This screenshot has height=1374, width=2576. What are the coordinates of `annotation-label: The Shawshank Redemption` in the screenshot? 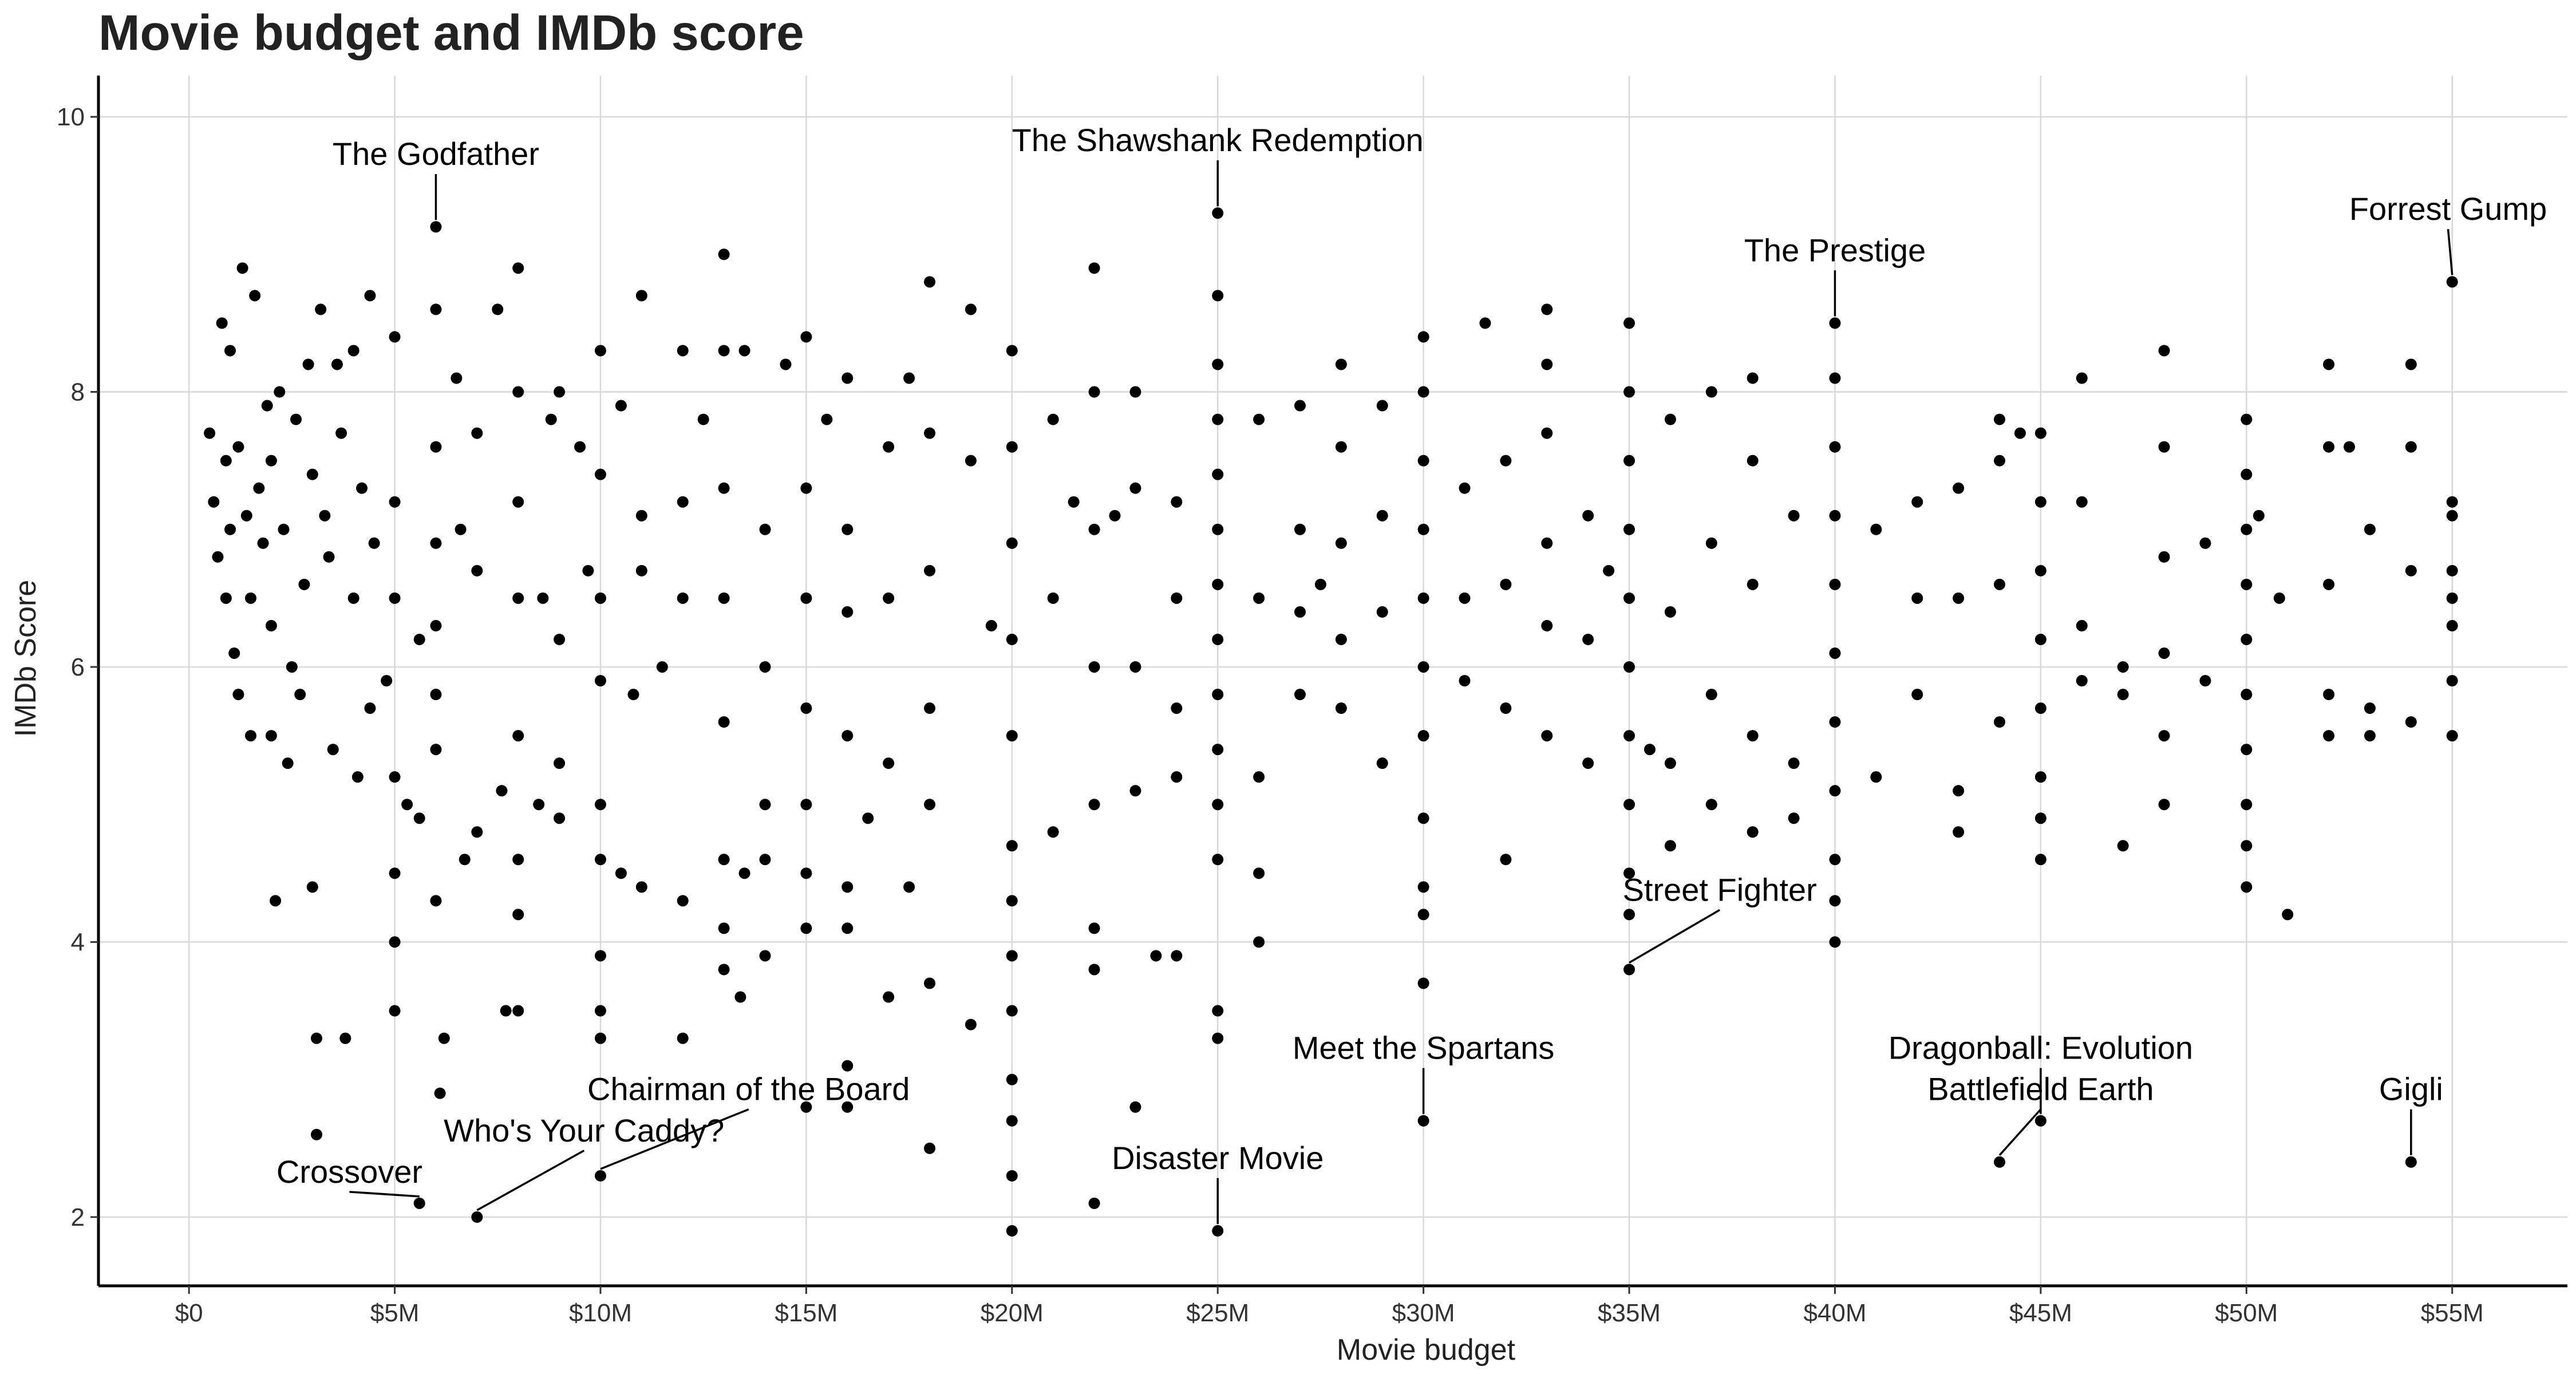 It's located at (1218, 140).